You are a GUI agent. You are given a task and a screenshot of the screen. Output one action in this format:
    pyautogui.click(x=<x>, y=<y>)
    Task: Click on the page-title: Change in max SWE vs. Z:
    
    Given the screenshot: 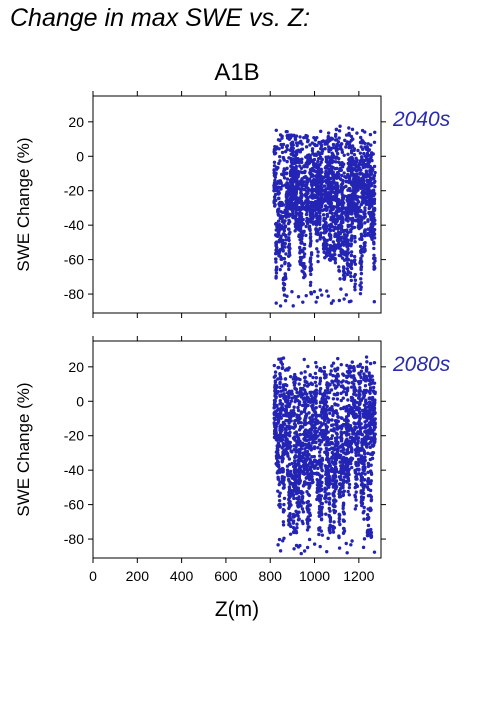 What is the action you would take?
    pyautogui.click(x=160, y=18)
    